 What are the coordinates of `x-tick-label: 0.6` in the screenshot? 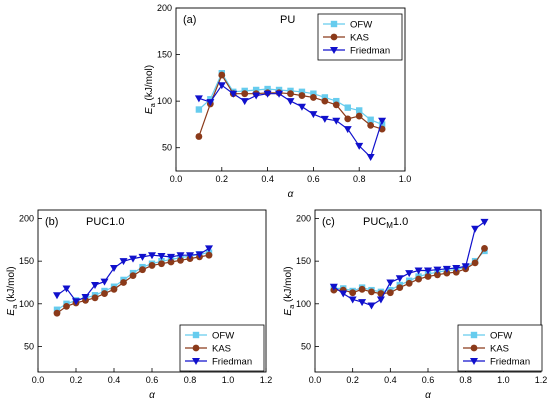 It's located at (313, 179).